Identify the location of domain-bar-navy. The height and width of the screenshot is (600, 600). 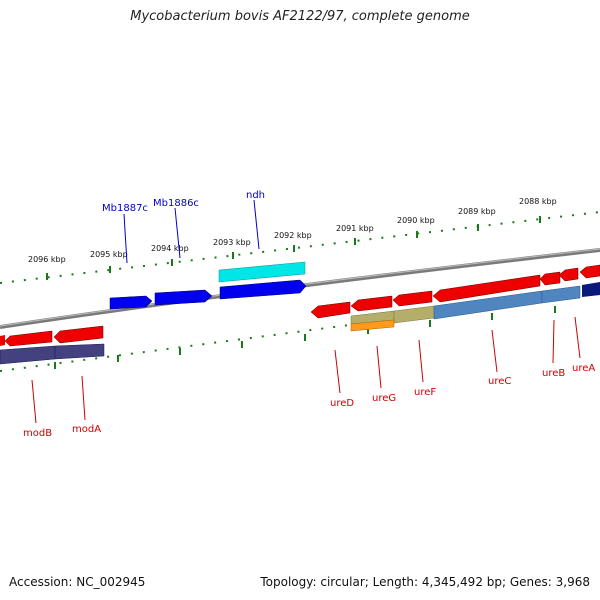
(591, 289).